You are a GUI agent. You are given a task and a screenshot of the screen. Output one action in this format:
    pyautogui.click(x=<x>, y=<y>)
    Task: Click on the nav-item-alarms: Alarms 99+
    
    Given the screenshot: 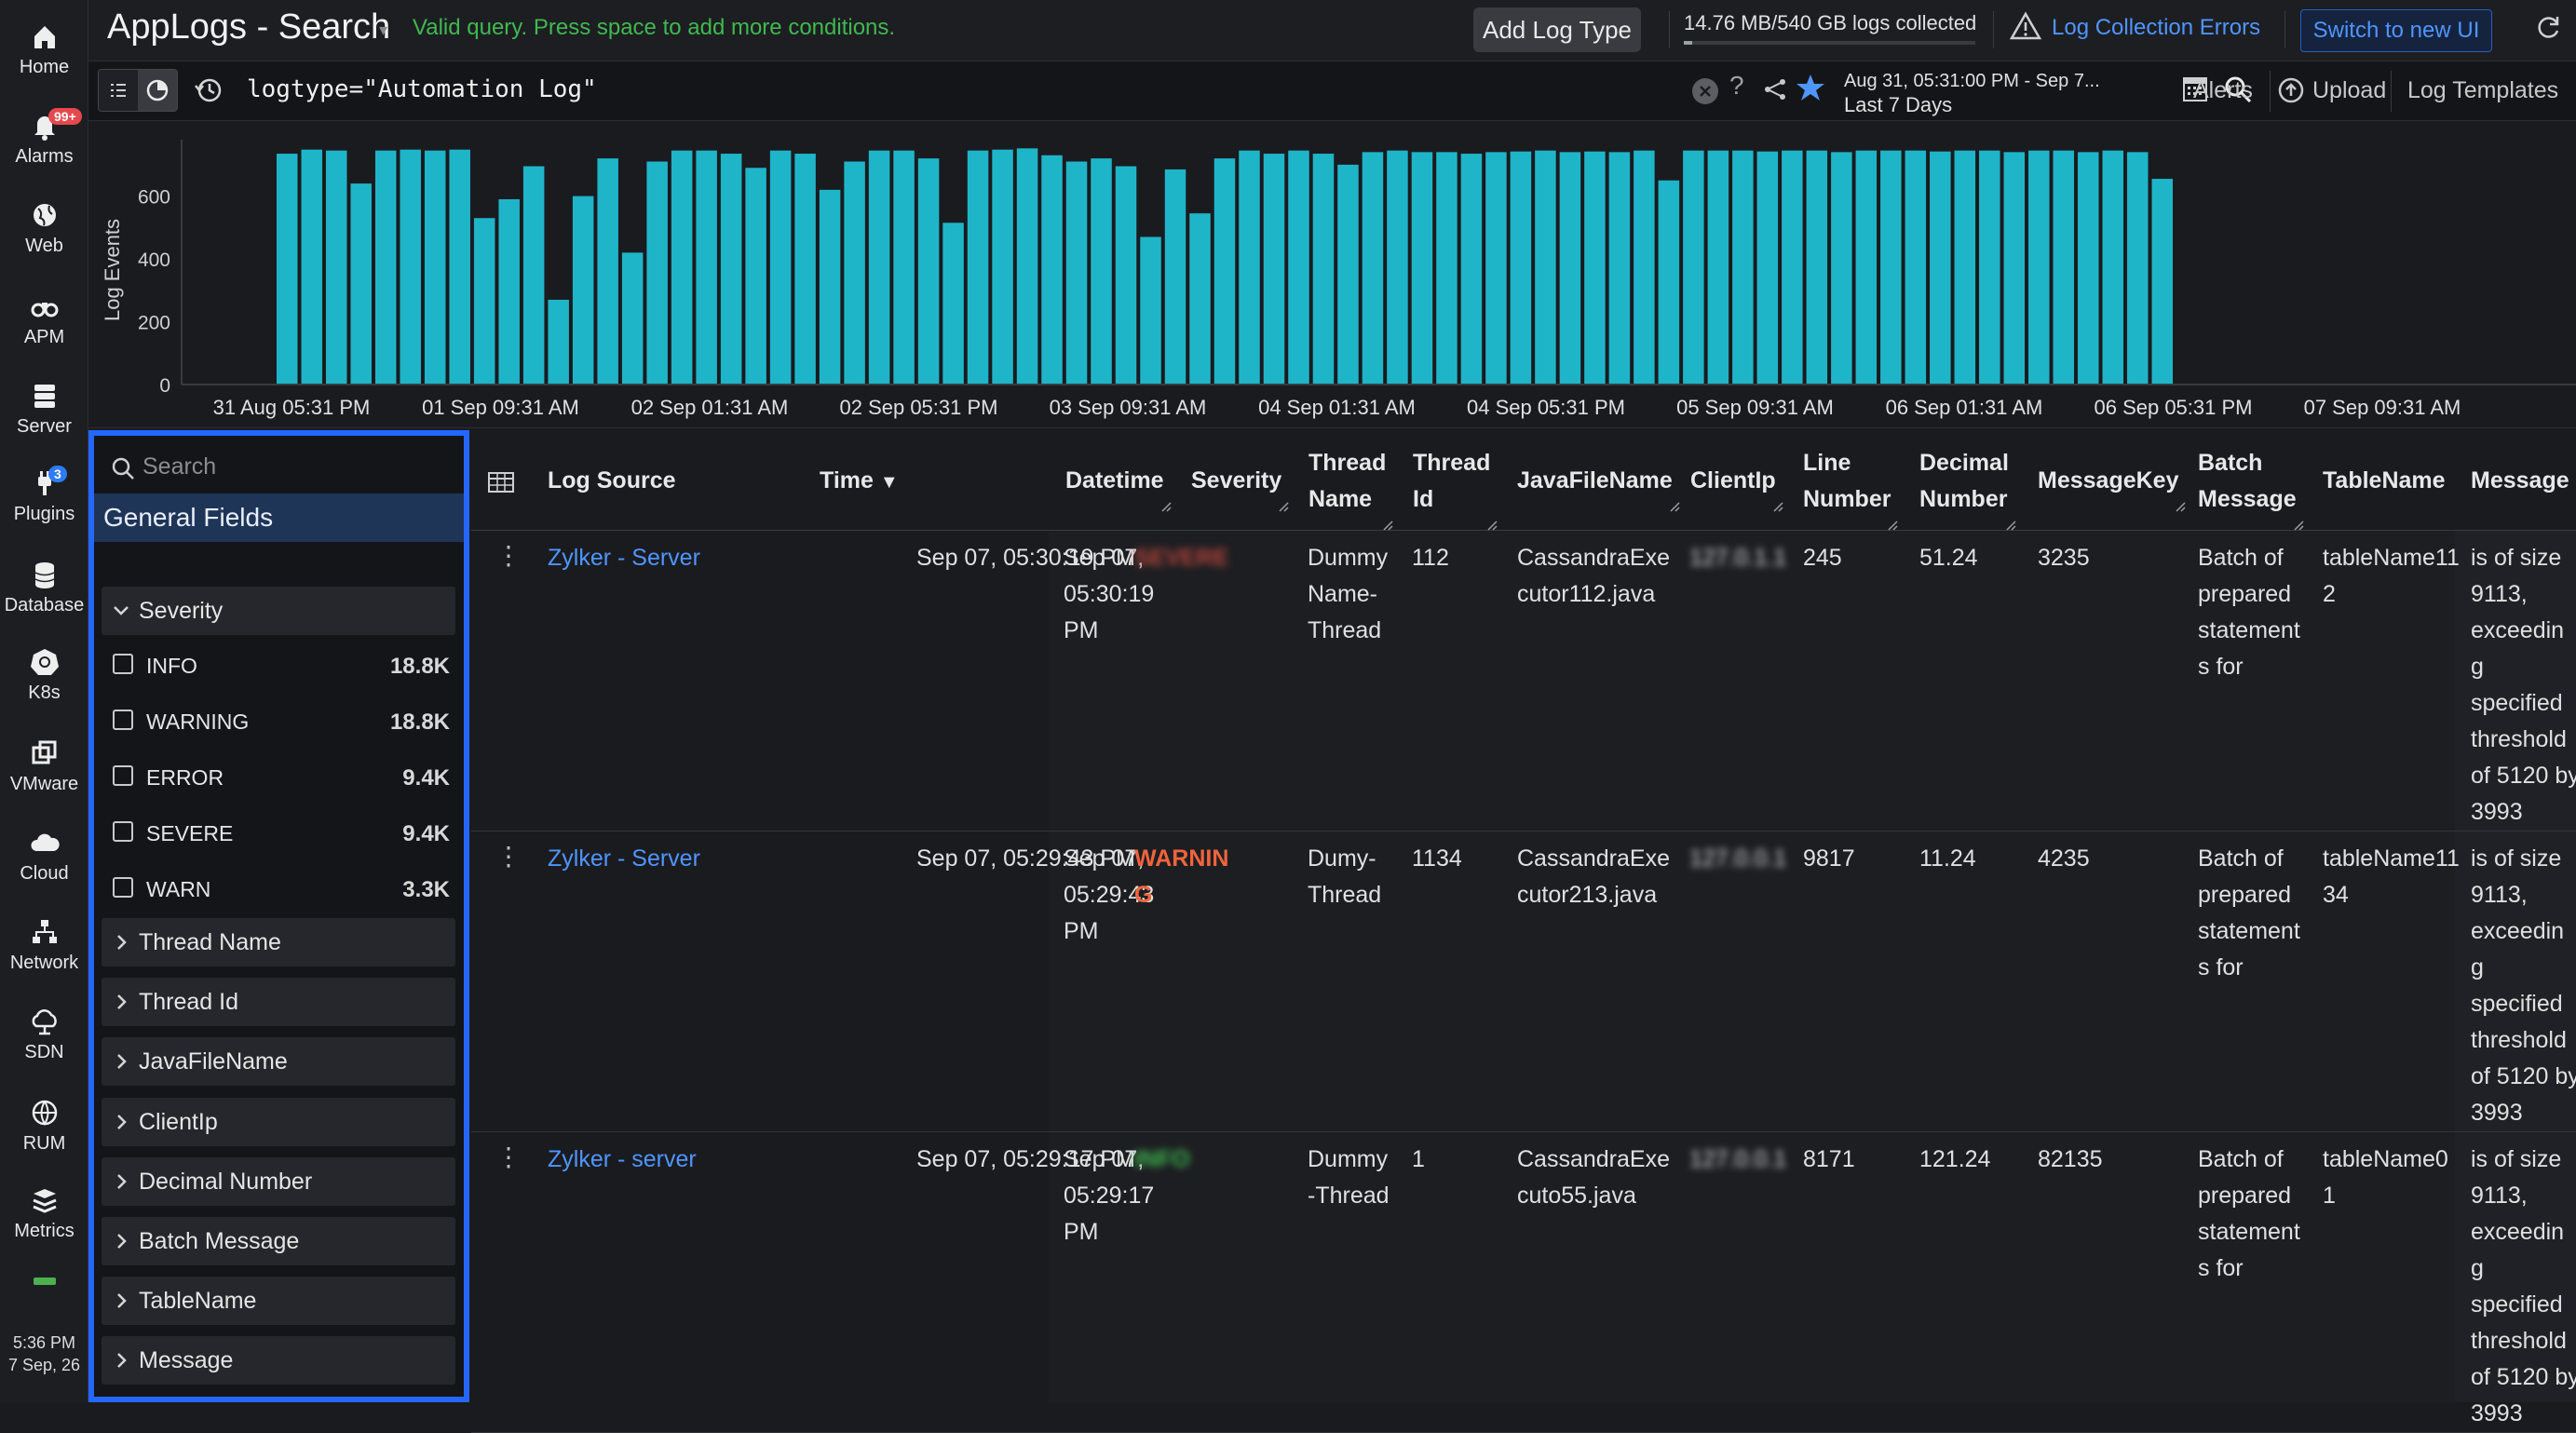 What is the action you would take?
    pyautogui.click(x=44, y=138)
    